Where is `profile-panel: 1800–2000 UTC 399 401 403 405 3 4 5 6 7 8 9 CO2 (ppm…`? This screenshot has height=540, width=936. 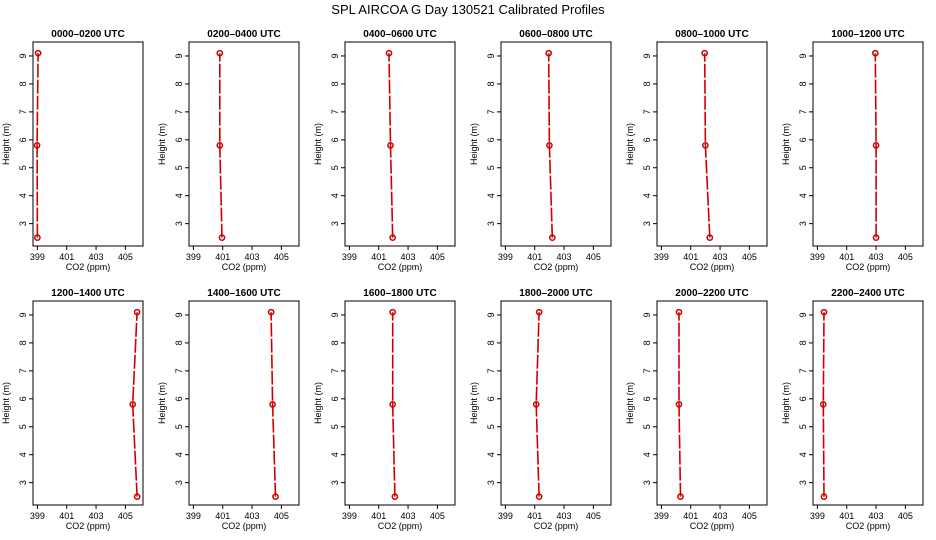 profile-panel: 1800–2000 UTC 399 401 403 405 3 4 5 6 7 8 9 CO2 (ppm… is located at coordinates (540, 409).